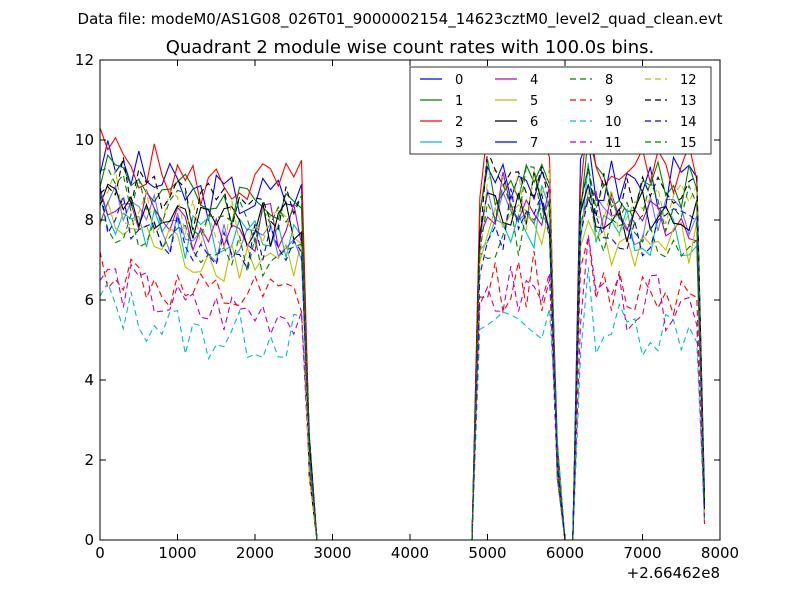 Image resolution: width=800 pixels, height=600 pixels. What do you see at coordinates (613, 143) in the screenshot?
I see `legend-label-11: 11` at bounding box center [613, 143].